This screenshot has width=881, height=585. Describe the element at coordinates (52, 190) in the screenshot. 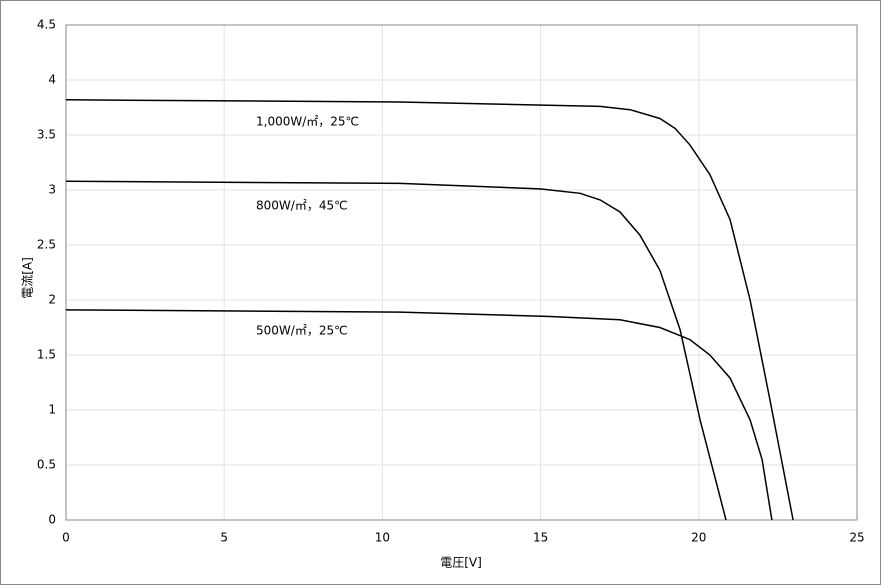

I see `y-tick-label: 3` at that location.